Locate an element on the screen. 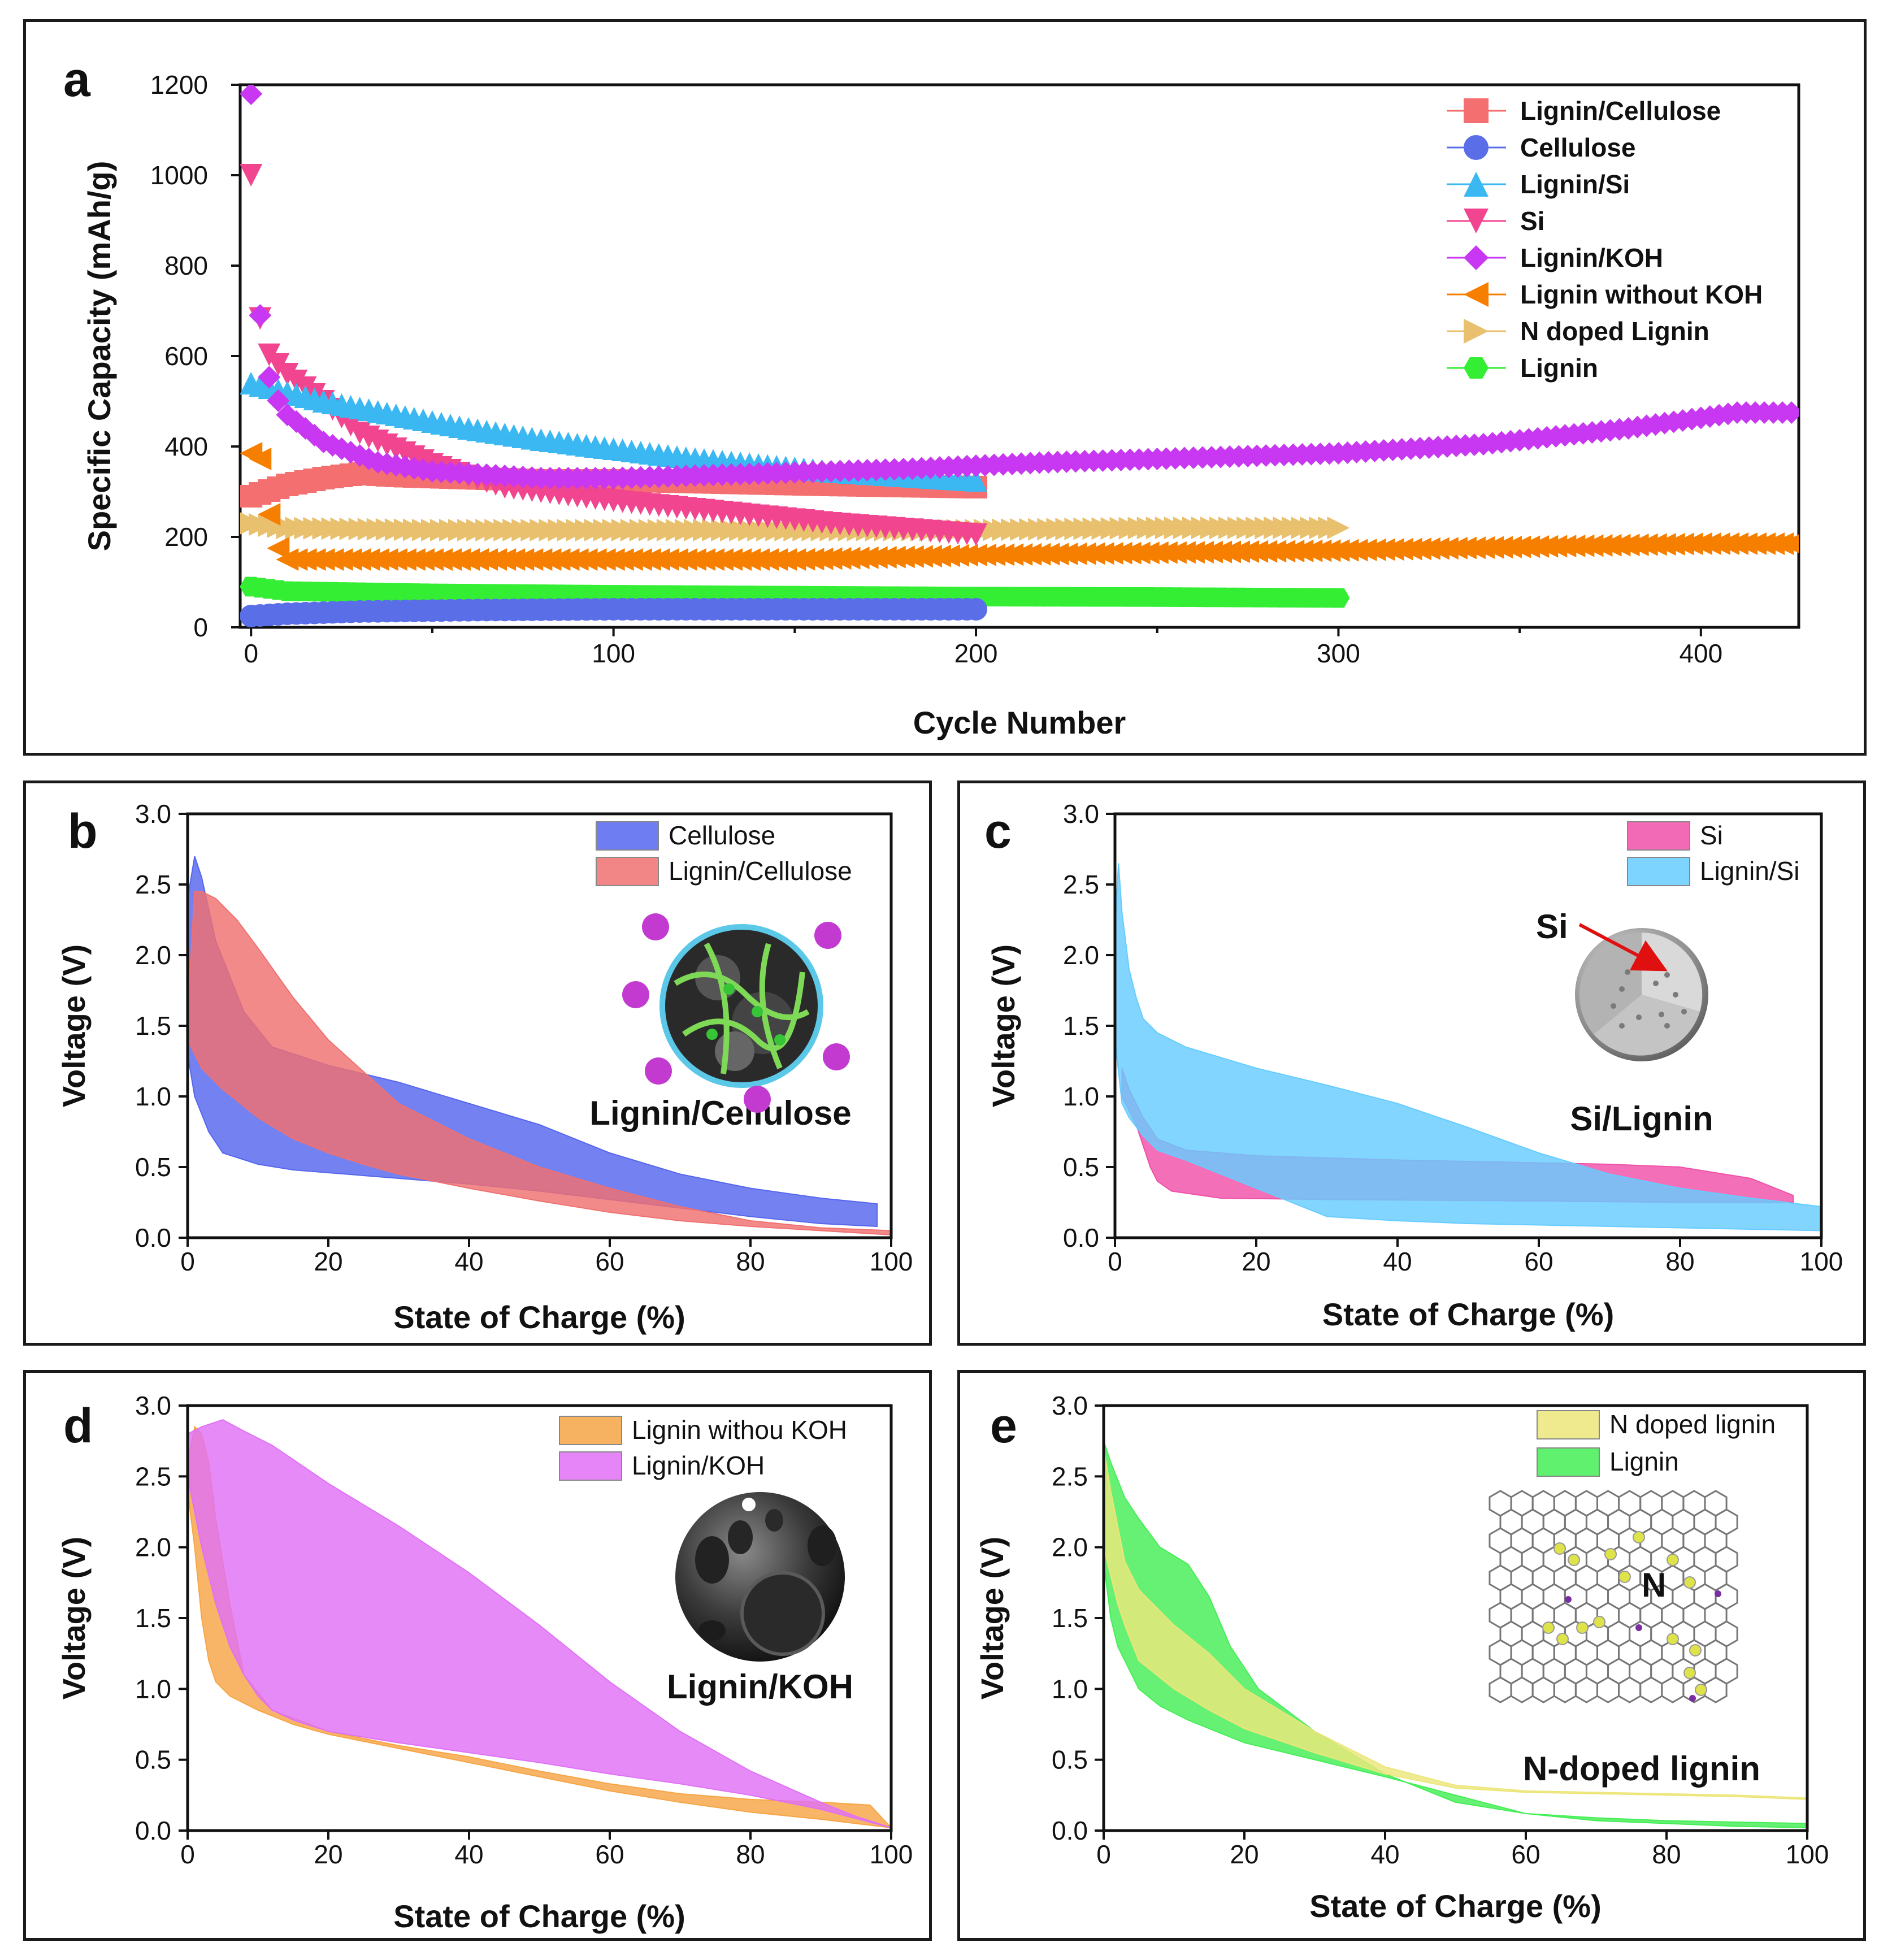 The height and width of the screenshot is (1960, 1892). legend-label: Lignin is located at coordinates (1559, 368).